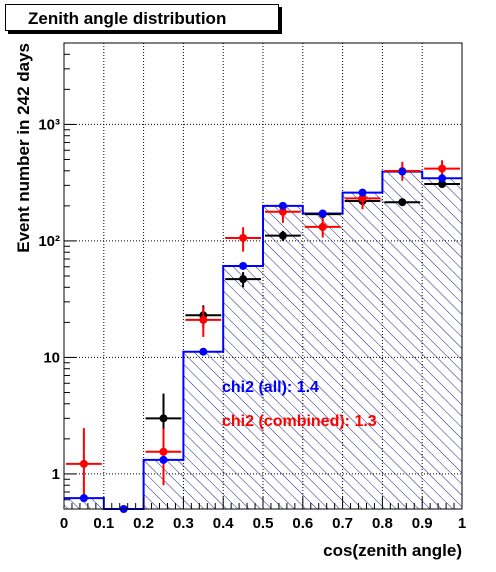 Image resolution: width=496 pixels, height=572 pixels. What do you see at coordinates (64, 523) in the screenshot?
I see `x-tick-label: 0` at bounding box center [64, 523].